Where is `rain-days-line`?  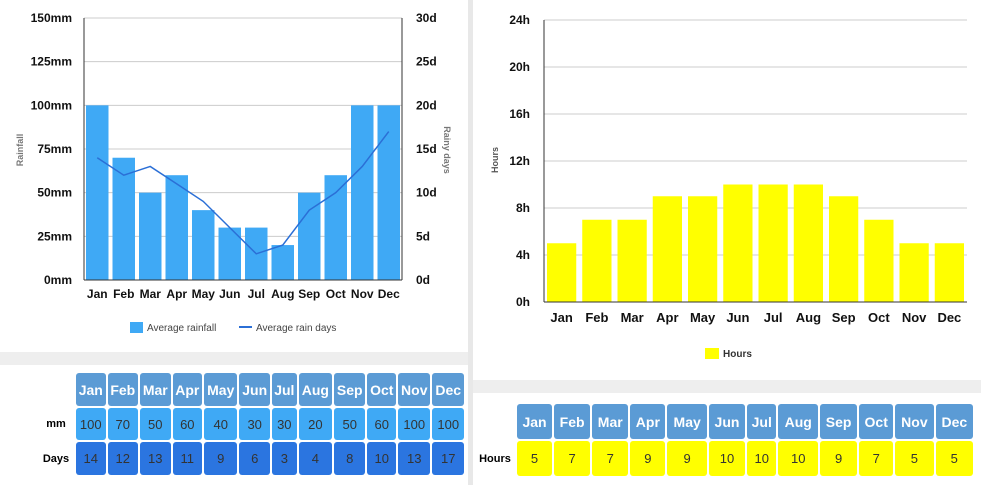 rain-days-line is located at coordinates (243, 193).